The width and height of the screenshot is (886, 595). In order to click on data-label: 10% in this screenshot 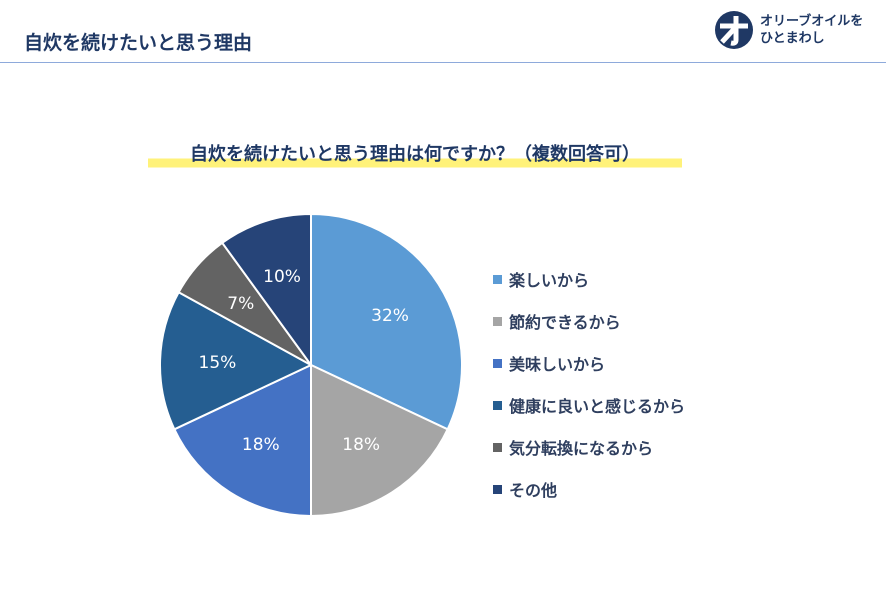, I will do `click(282, 277)`.